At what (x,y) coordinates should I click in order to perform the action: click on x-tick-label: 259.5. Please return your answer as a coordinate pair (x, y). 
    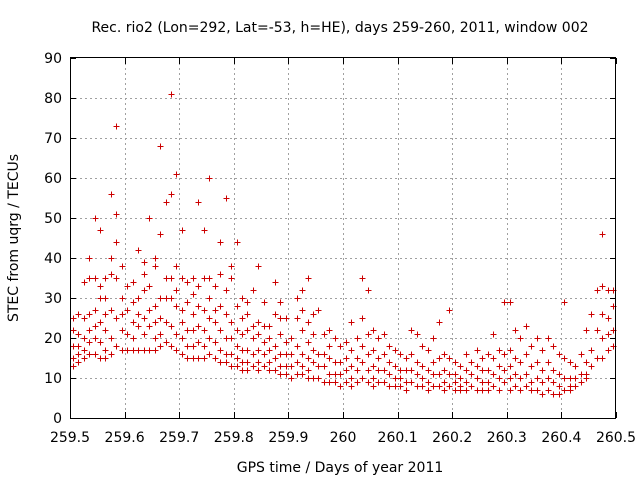
    Looking at the image, I should click on (70, 438).